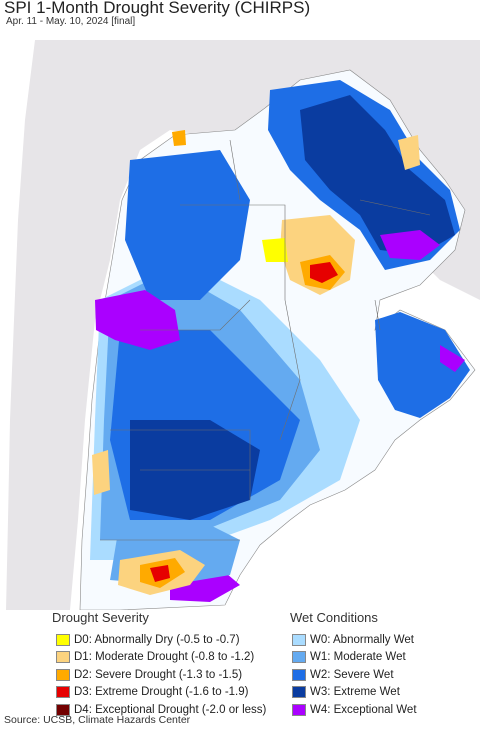 Image resolution: width=480 pixels, height=730 pixels. Describe the element at coordinates (299, 709) in the screenshot. I see `legend-swatch-w4` at that location.